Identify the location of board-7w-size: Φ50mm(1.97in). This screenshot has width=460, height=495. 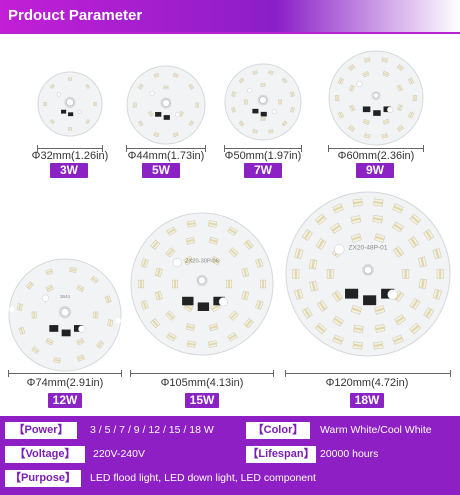
(263, 156).